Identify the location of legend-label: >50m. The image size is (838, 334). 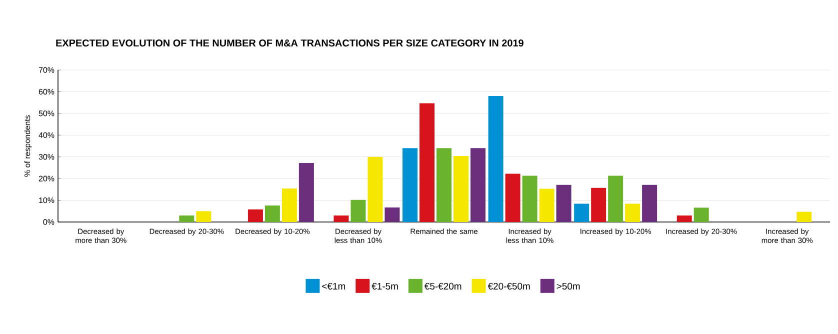
(568, 286).